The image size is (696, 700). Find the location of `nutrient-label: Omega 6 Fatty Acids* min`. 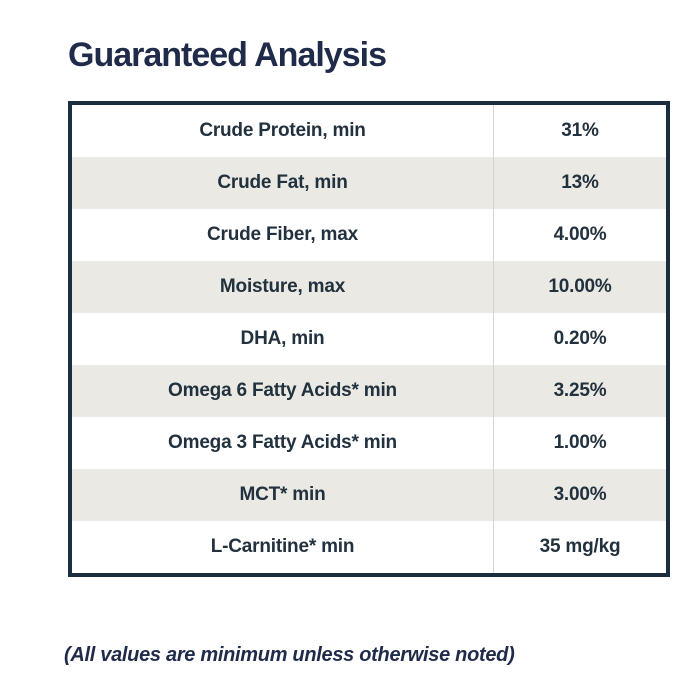

nutrient-label: Omega 6 Fatty Acids* min is located at coordinates (282, 390).